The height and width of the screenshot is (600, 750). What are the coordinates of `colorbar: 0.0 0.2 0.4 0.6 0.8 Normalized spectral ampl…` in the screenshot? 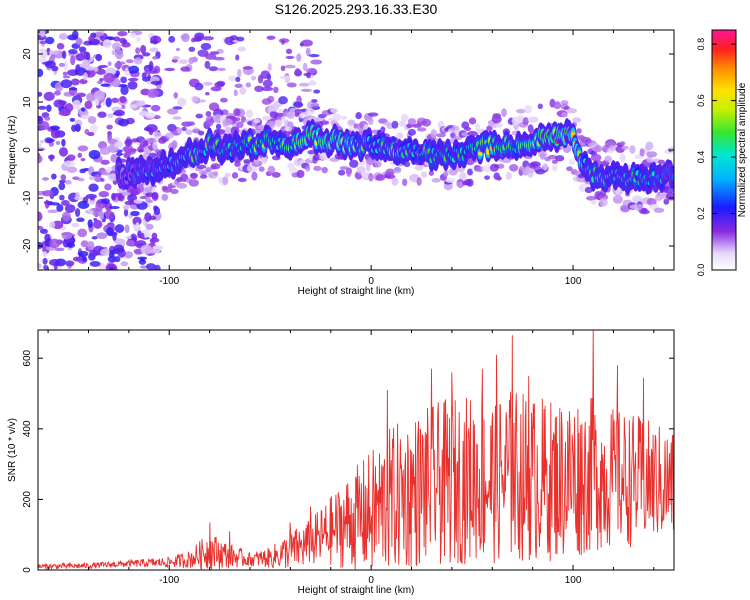 It's located at (722, 152).